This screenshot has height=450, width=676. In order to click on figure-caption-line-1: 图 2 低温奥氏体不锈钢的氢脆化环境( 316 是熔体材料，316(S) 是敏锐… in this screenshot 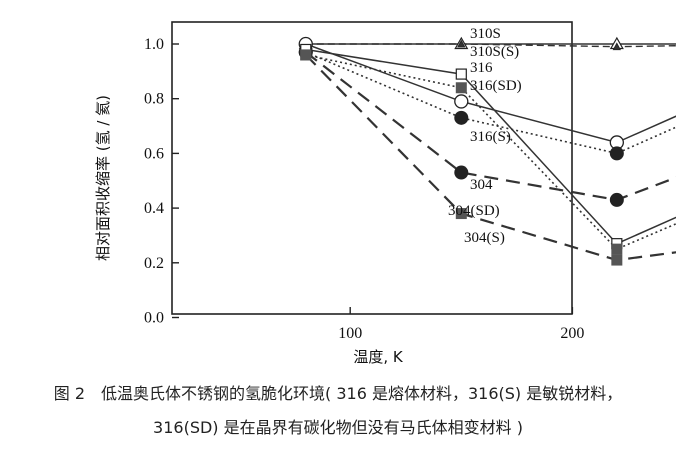, I will do `click(338, 393)`.